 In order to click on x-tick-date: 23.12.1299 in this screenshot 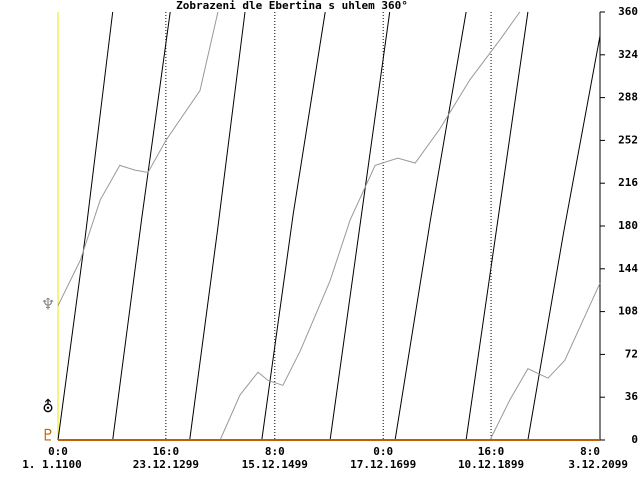, I will do `click(166, 464)`.